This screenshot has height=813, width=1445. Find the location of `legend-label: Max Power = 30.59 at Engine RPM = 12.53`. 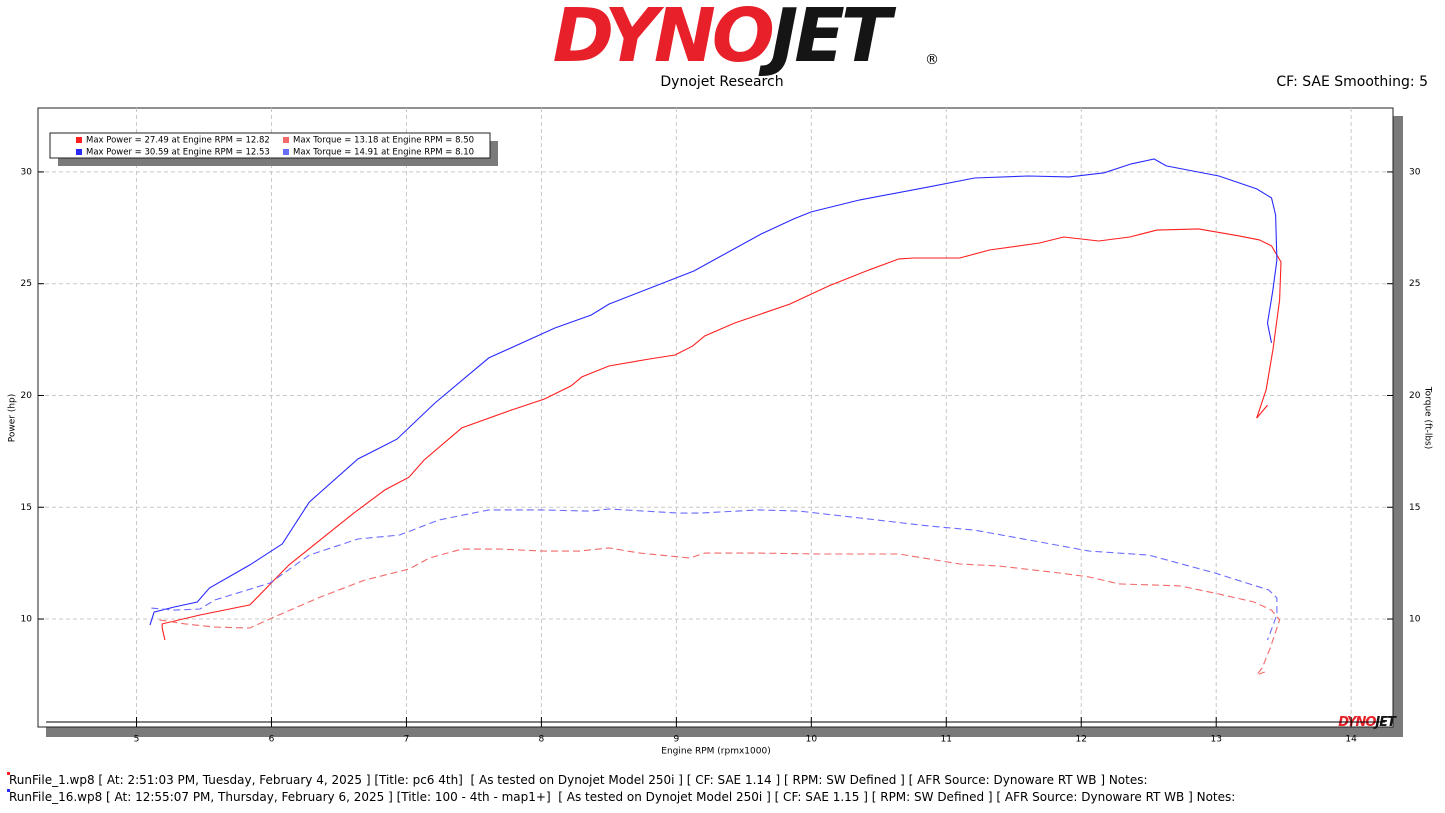

legend-label: Max Power = 30.59 at Engine RPM = 12.53 is located at coordinates (178, 153).